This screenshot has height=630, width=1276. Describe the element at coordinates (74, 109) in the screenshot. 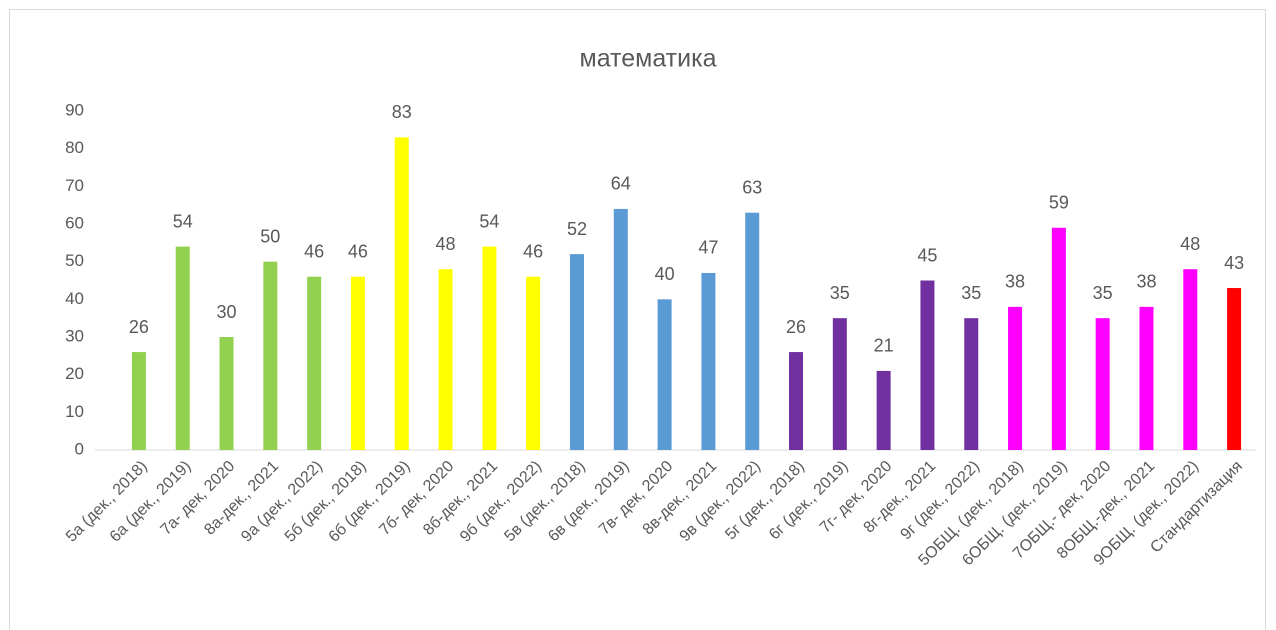

I see `y-tick-label: 90` at that location.